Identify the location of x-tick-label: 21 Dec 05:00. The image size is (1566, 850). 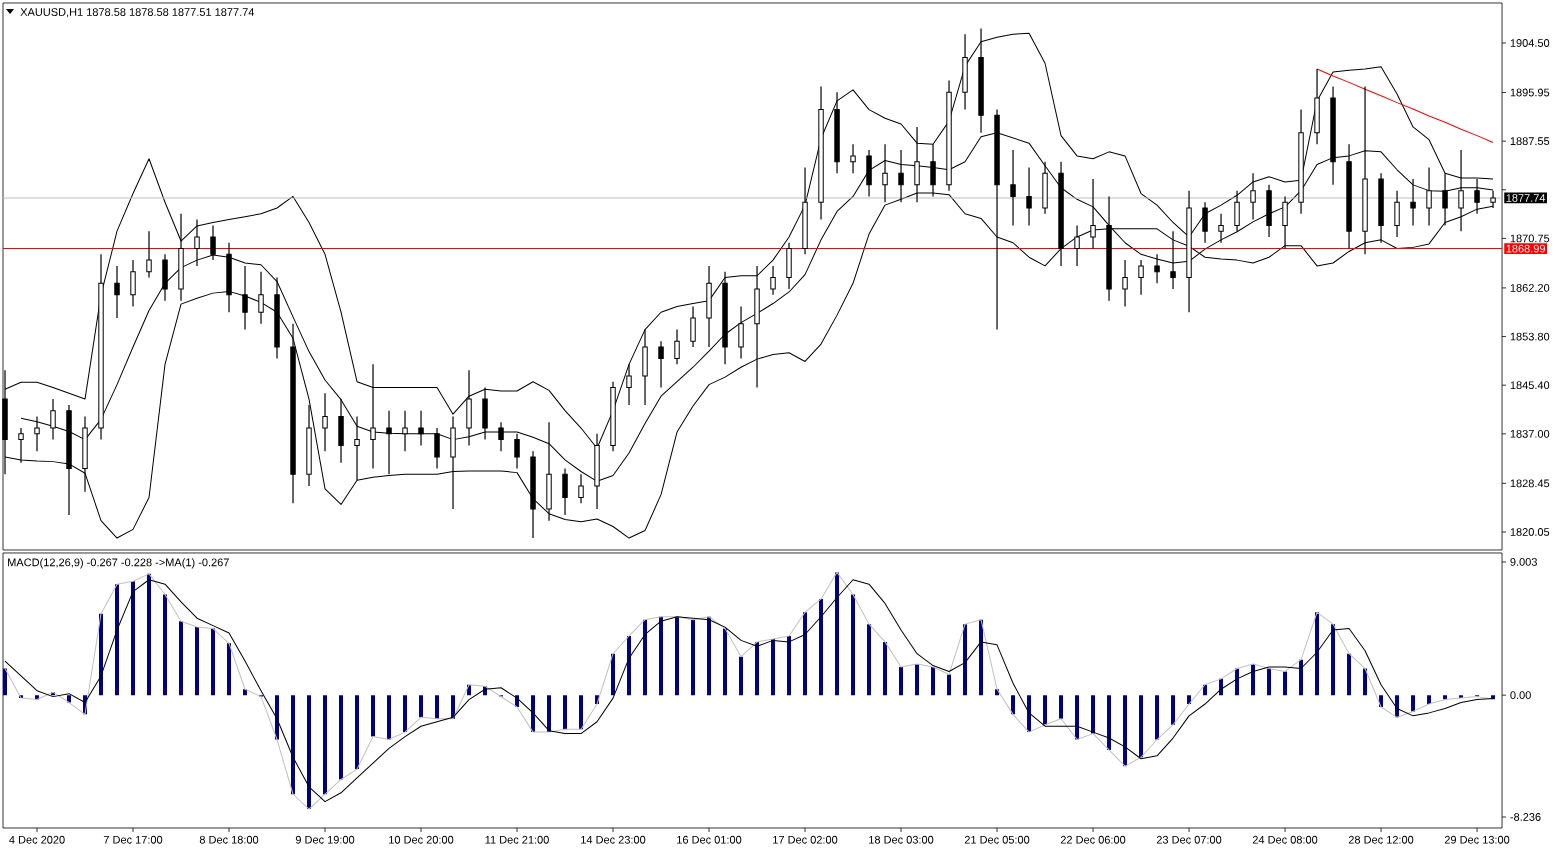
(997, 839).